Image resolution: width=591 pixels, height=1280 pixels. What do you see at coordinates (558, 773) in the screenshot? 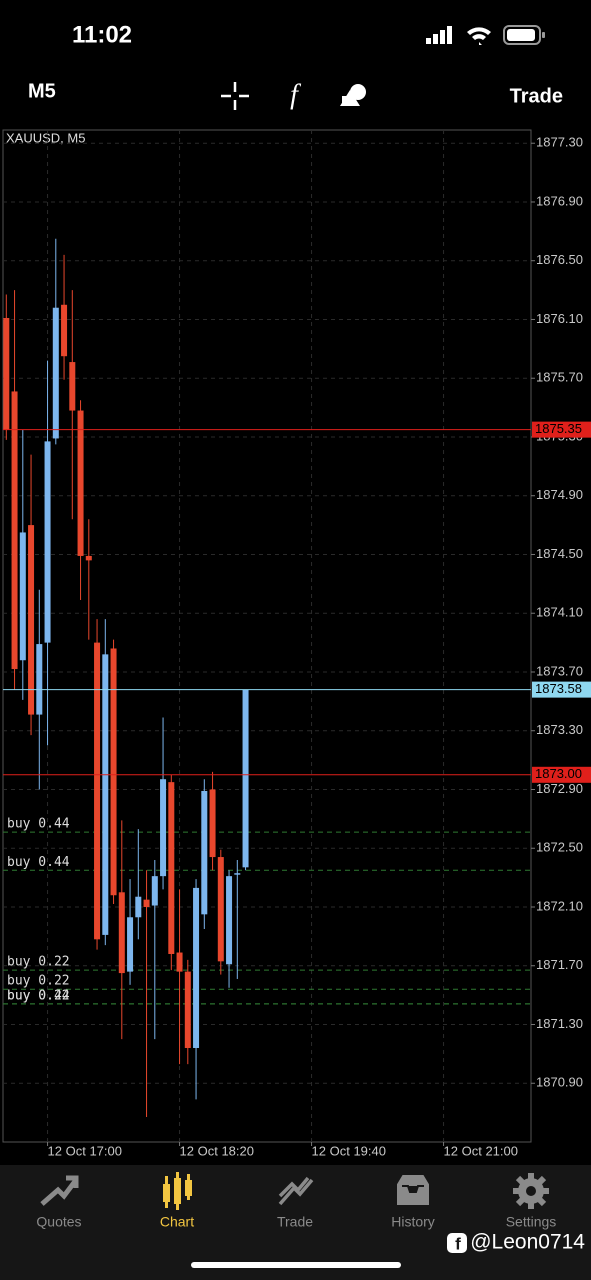
I see `price-tag-label: 1873.00` at bounding box center [558, 773].